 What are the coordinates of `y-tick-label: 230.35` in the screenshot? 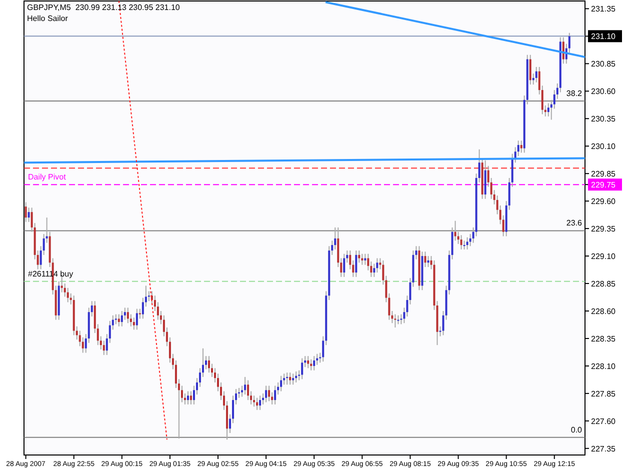 It's located at (603, 119).